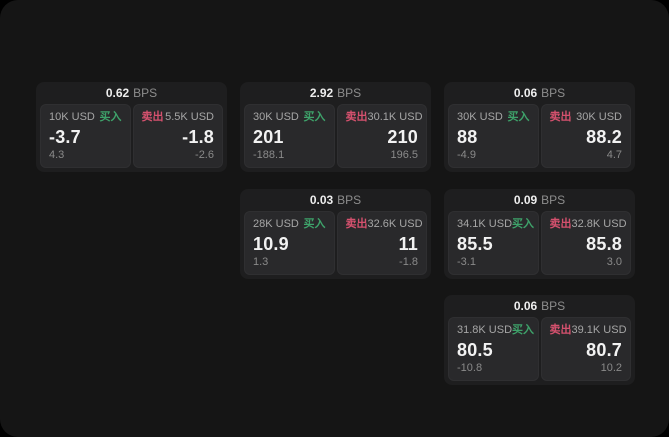 The width and height of the screenshot is (669, 437). Describe the element at coordinates (271, 243) in the screenshot. I see `buy-price: 10.9` at that location.